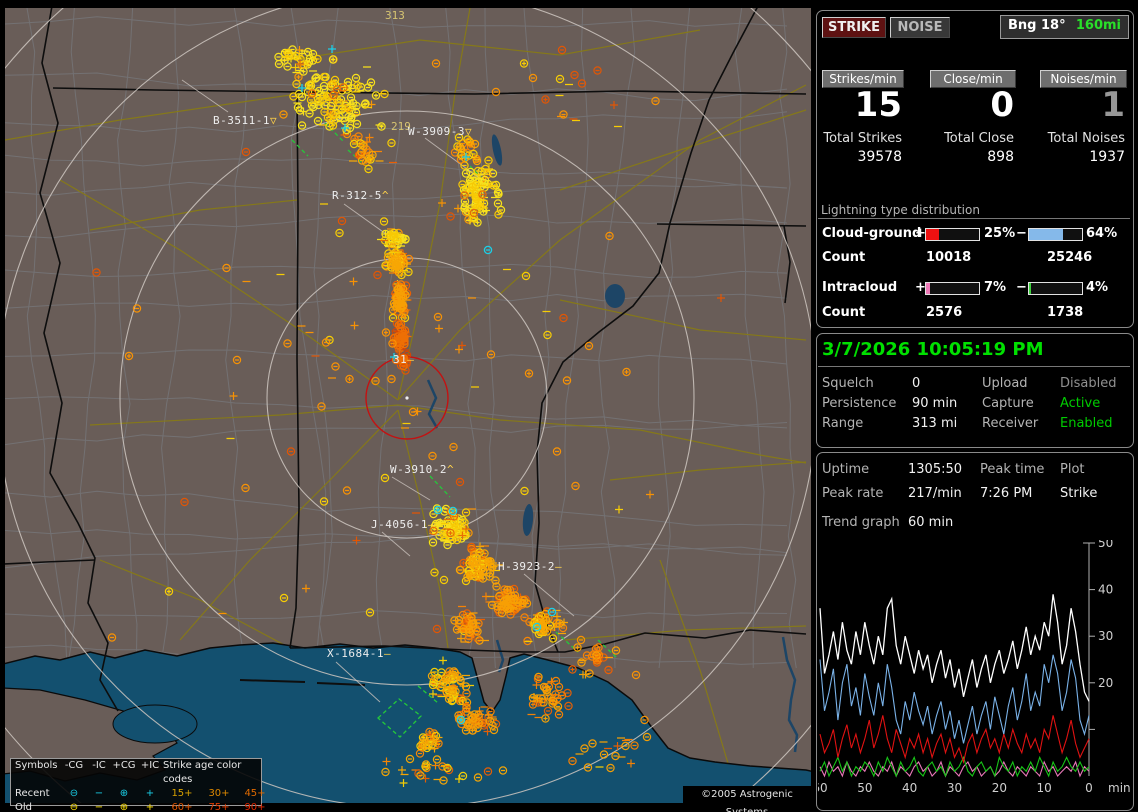 The height and width of the screenshot is (812, 1138). Describe the element at coordinates (1102, 233) in the screenshot. I see `cg-minus-pct: 64%` at that location.